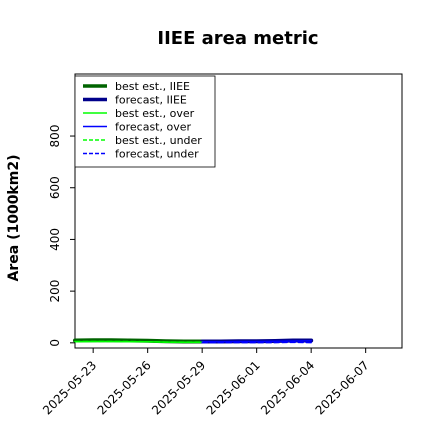 The image size is (440, 440). I want to click on x-tick-label: 2025-05-23, so click(69, 387).